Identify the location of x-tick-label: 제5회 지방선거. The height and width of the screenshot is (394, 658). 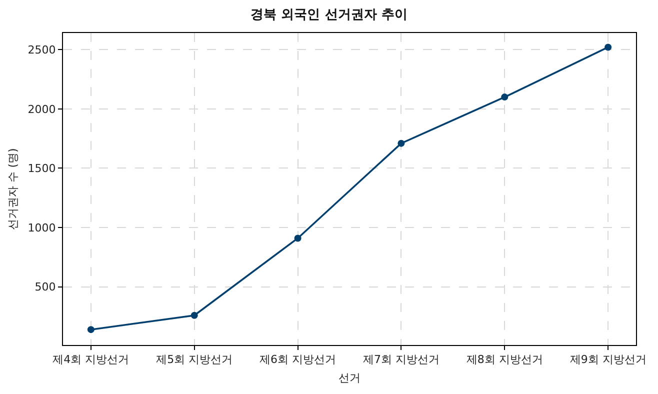
(194, 359).